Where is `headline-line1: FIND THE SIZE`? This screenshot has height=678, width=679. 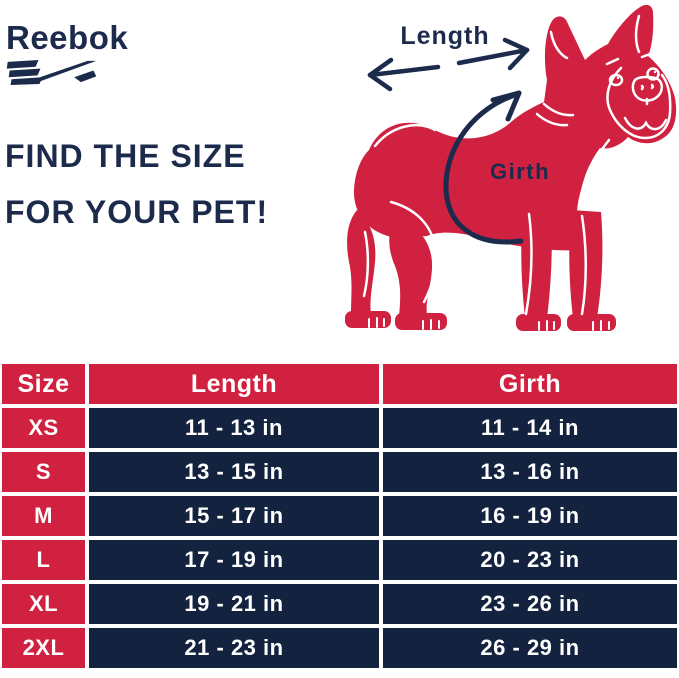
headline-line1: FIND THE SIZE is located at coordinates (125, 156).